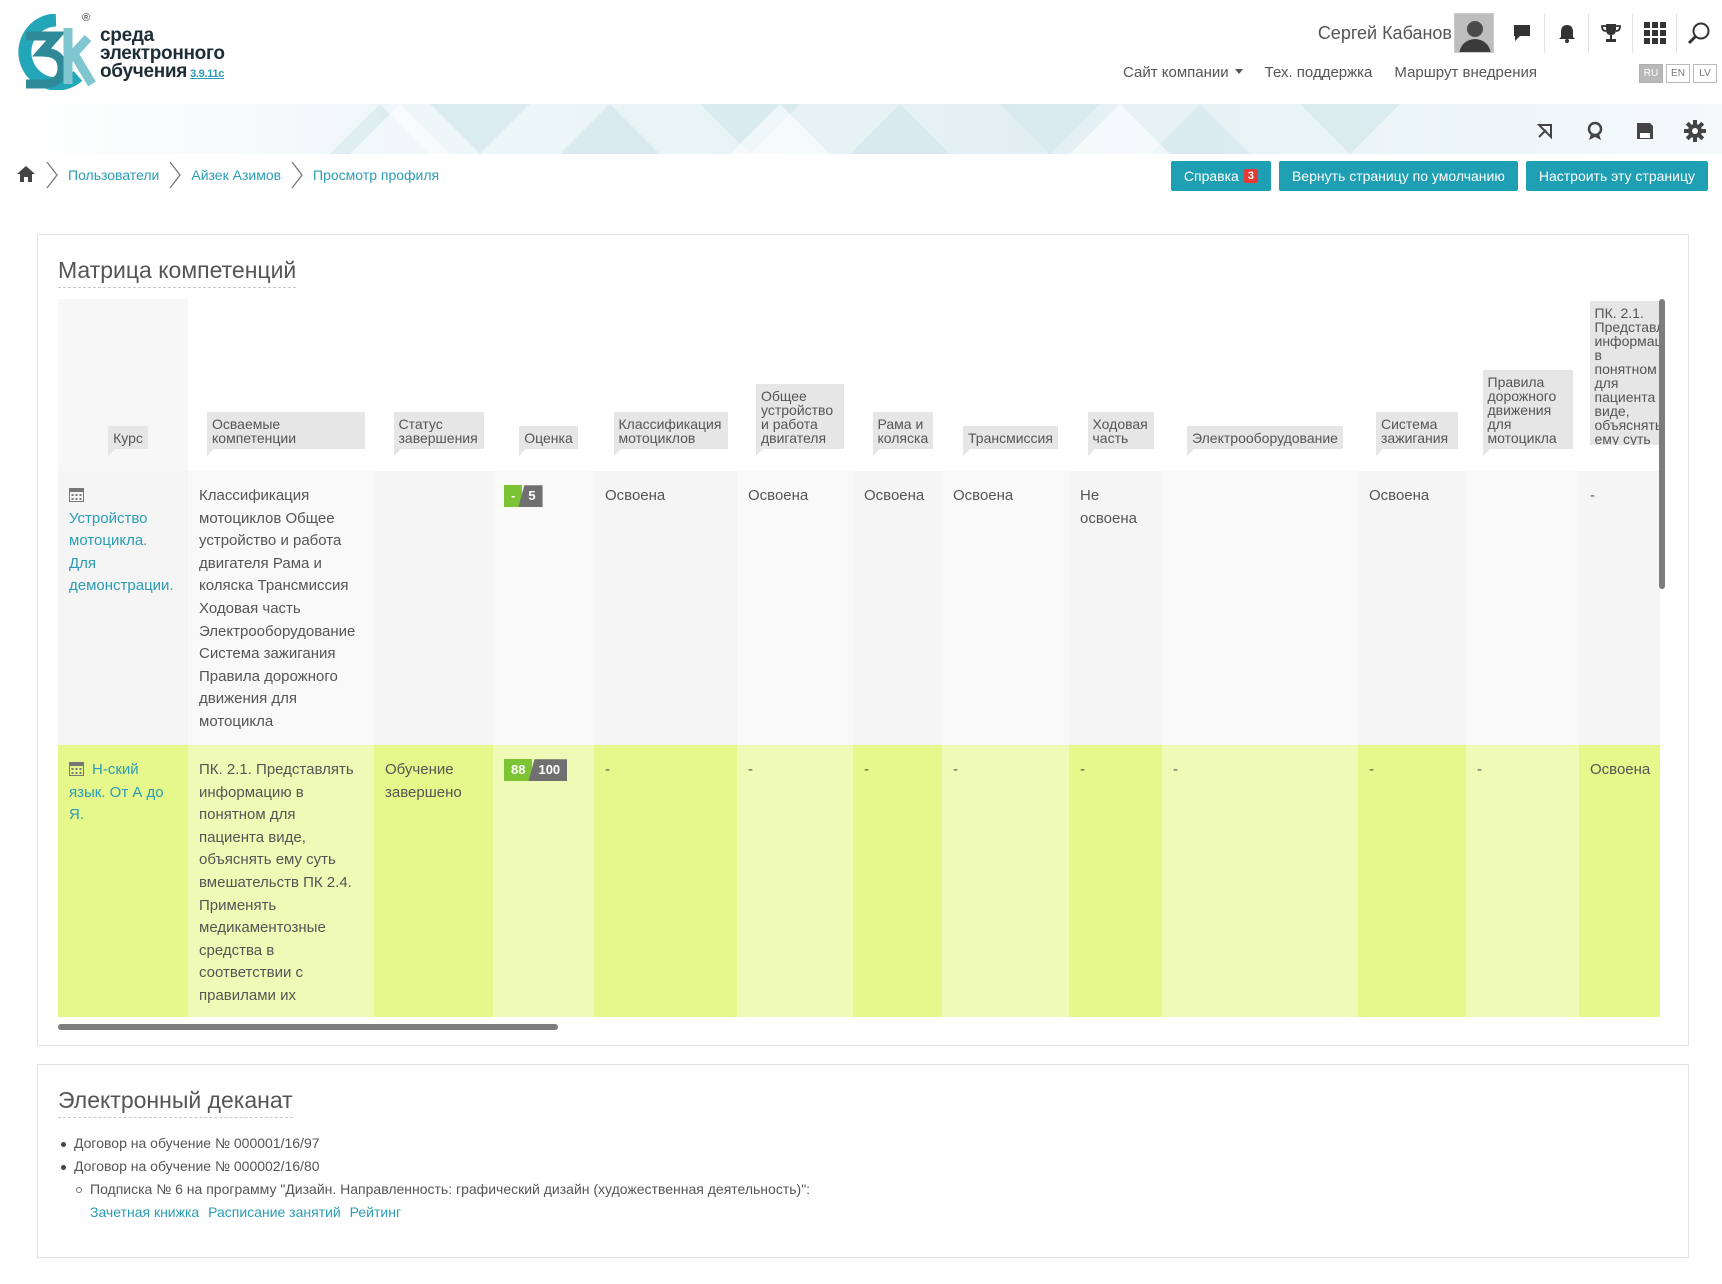  I want to click on column-header: Рама и коляска, so click(897, 385).